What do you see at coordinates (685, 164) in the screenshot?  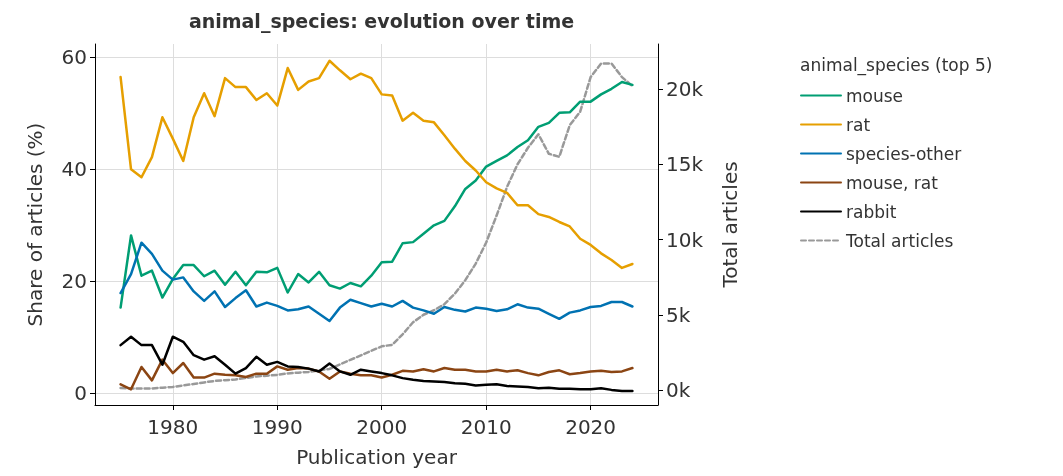 I see `y2-tick-label: 15k` at bounding box center [685, 164].